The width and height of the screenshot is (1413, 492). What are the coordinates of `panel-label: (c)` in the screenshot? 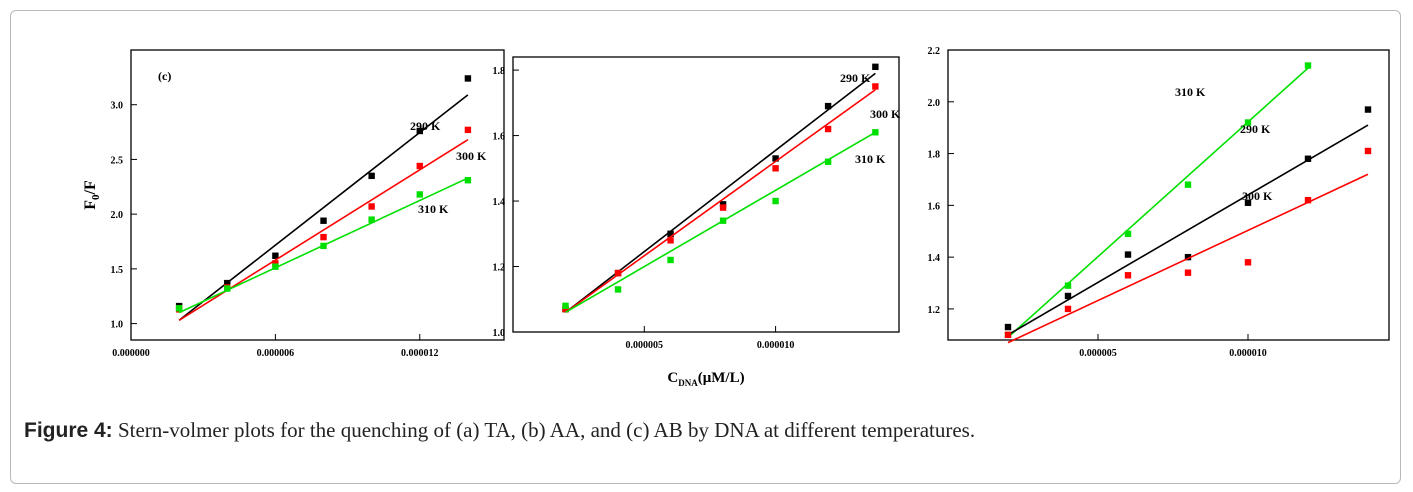 It's located at (164, 76).